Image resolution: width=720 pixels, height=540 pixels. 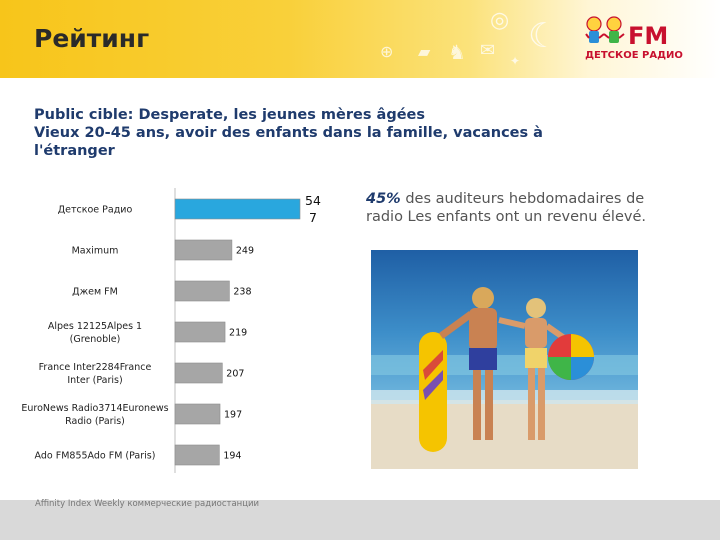 I want to click on cd-icon: ◎, so click(x=500, y=20).